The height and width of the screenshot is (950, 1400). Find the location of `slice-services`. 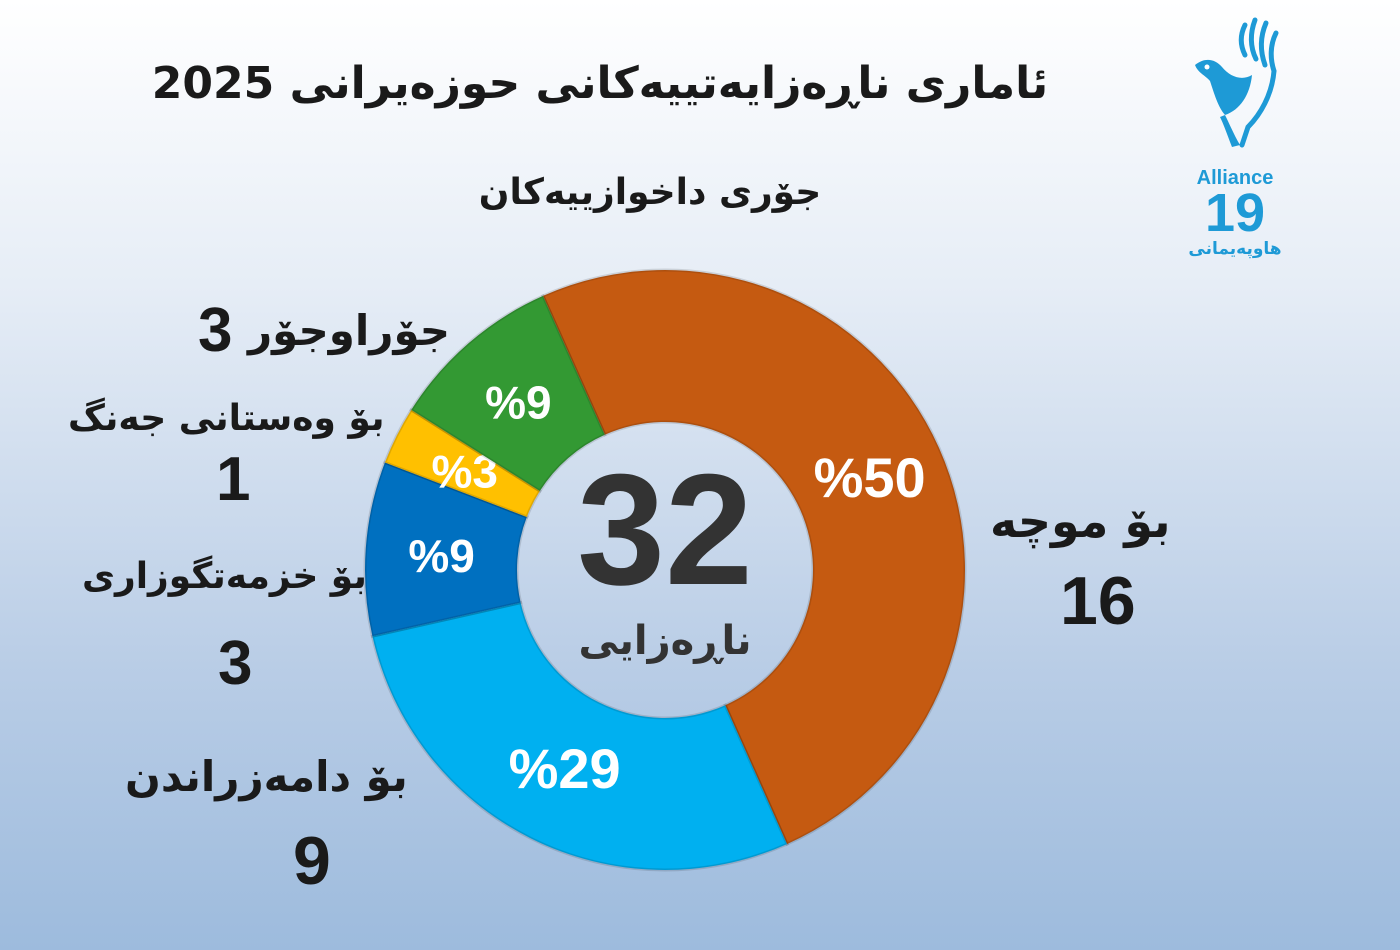

slice-services is located at coordinates (446, 549).